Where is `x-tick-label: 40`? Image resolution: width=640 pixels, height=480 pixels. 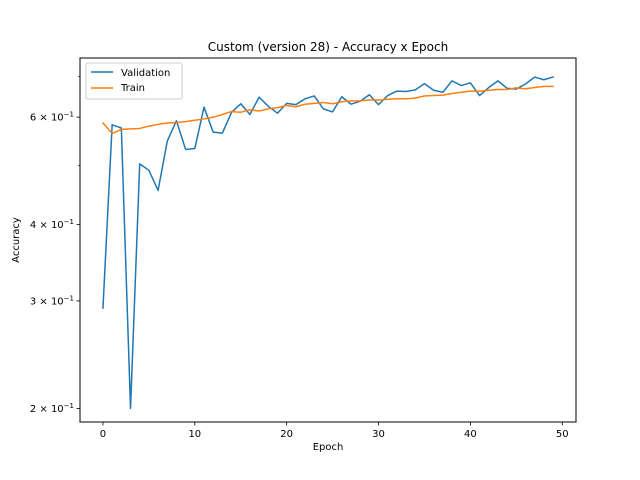 x-tick-label: 40 is located at coordinates (470, 434).